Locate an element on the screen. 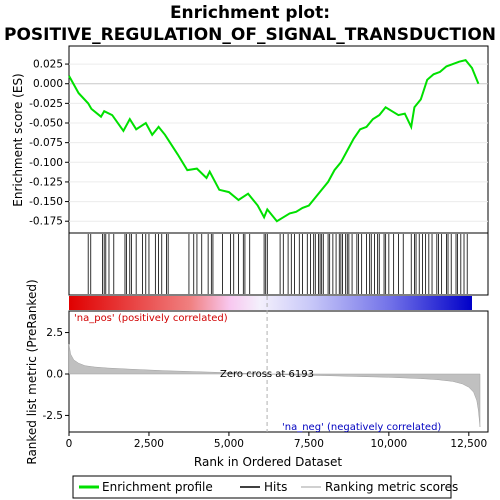 Image resolution: width=500 pixels, height=500 pixels. neg-correlated-label: 'na_neg' (negatively correlated) is located at coordinates (361, 427).